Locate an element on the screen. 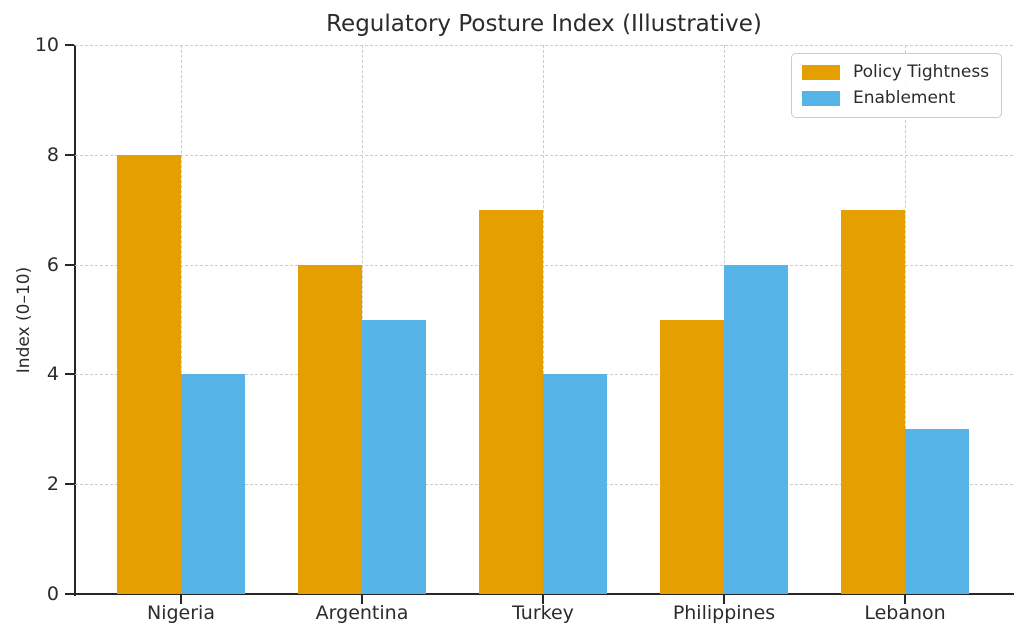  y-tick-label: 2 is located at coordinates (52, 484).